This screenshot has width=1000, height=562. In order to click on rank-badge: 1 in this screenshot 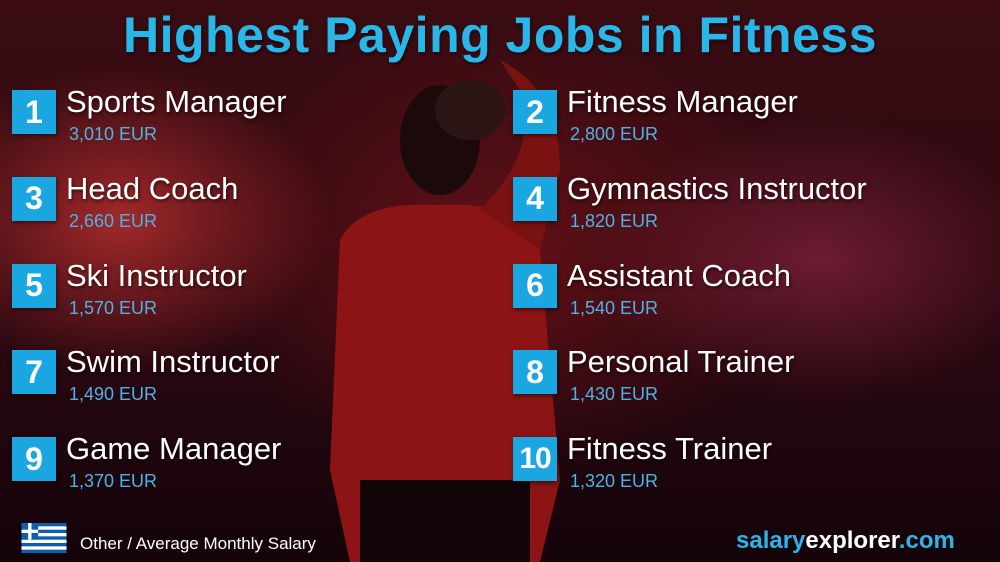, I will do `click(34, 112)`.